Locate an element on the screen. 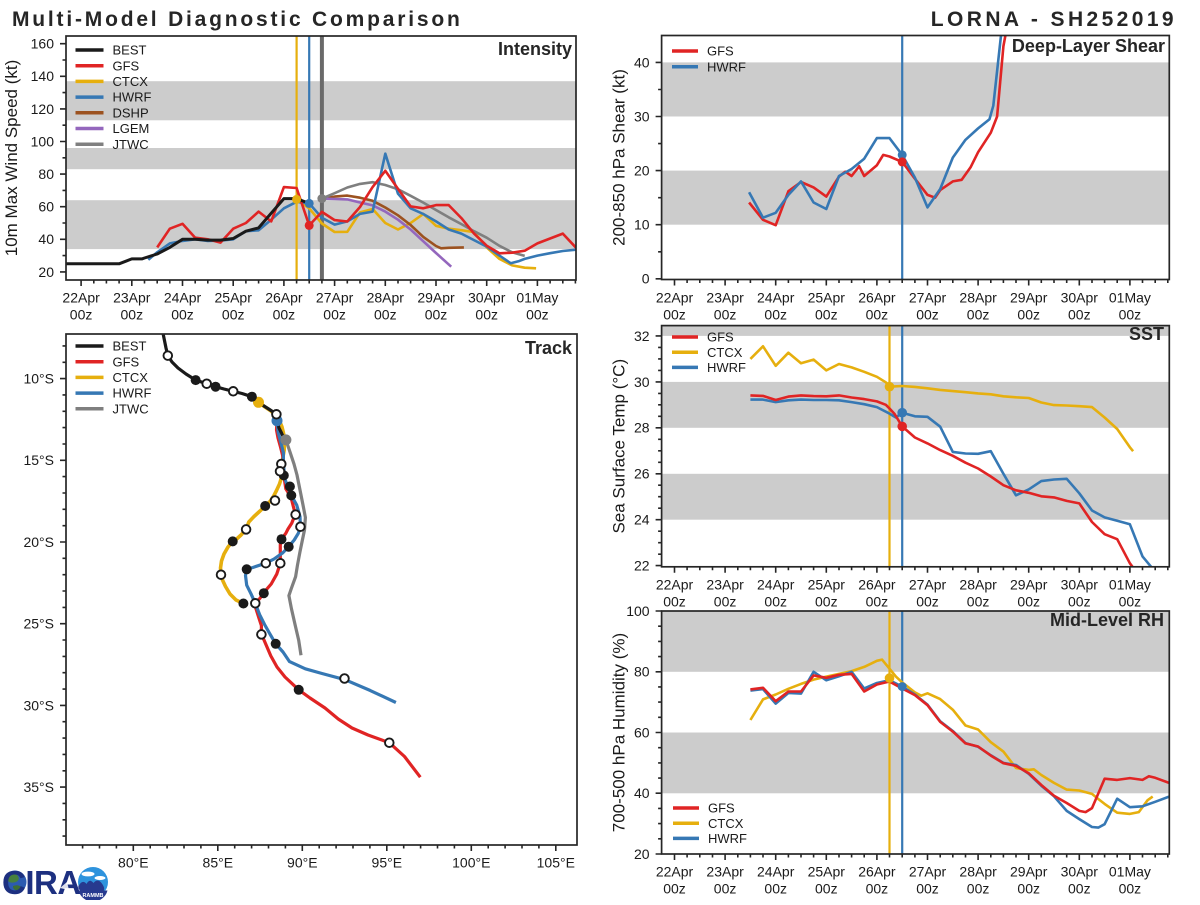 The height and width of the screenshot is (905, 1200). svg-text: 200-850 hPa Shear (kt) is located at coordinates (619, 157).